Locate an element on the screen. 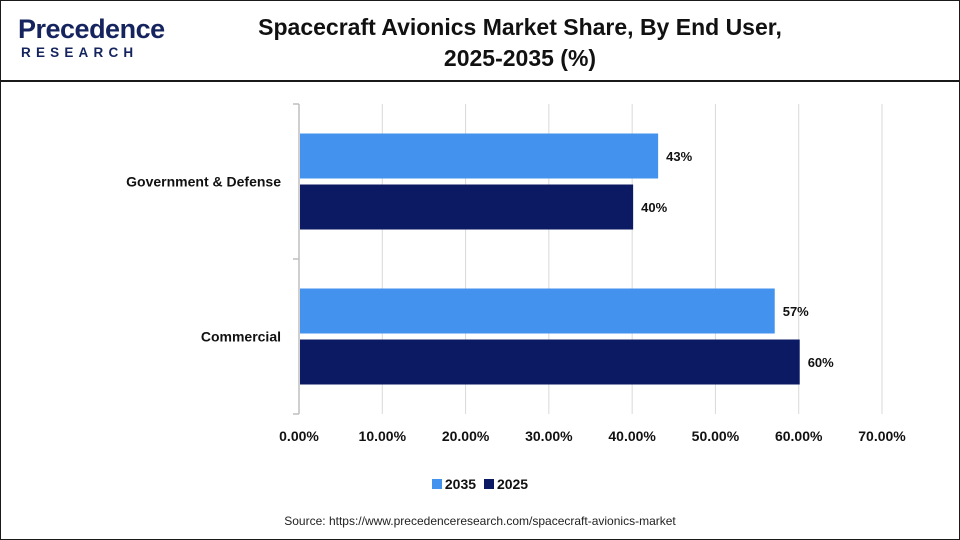 This screenshot has height=540, width=960. precedence-research-logo: Precedence RESEARCH is located at coordinates (93, 39).